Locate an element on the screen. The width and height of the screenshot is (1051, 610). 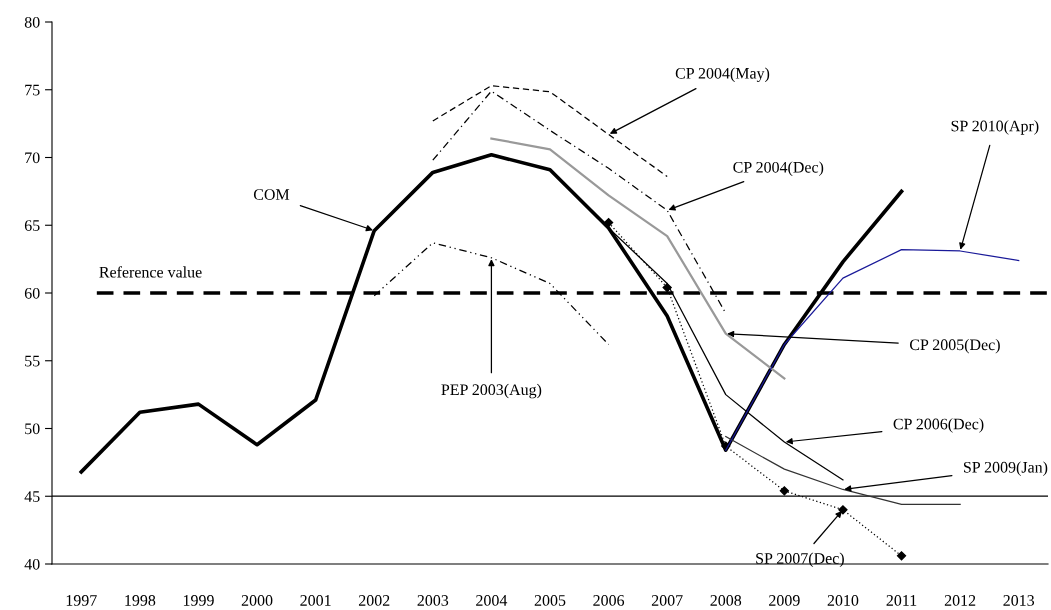
annotation: CP 2006(Dec) is located at coordinates (938, 425).